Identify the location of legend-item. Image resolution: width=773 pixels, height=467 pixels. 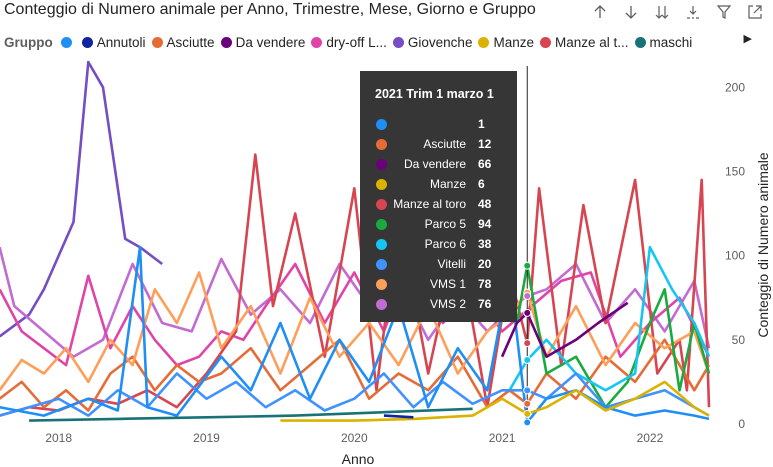
(68, 42).